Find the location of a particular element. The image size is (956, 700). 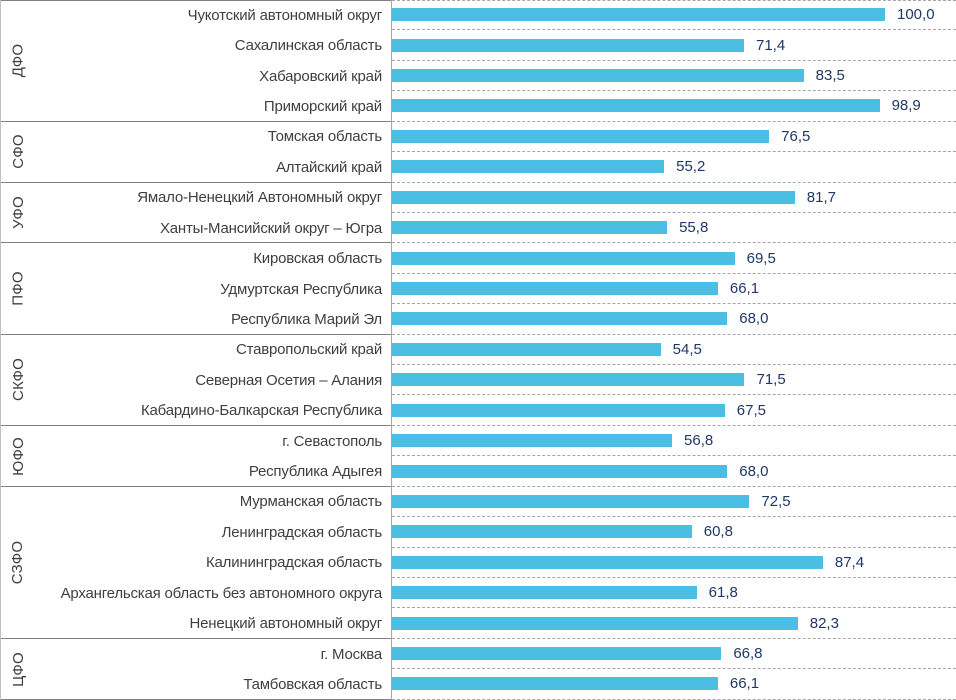

value-label: 81,7 is located at coordinates (821, 197).